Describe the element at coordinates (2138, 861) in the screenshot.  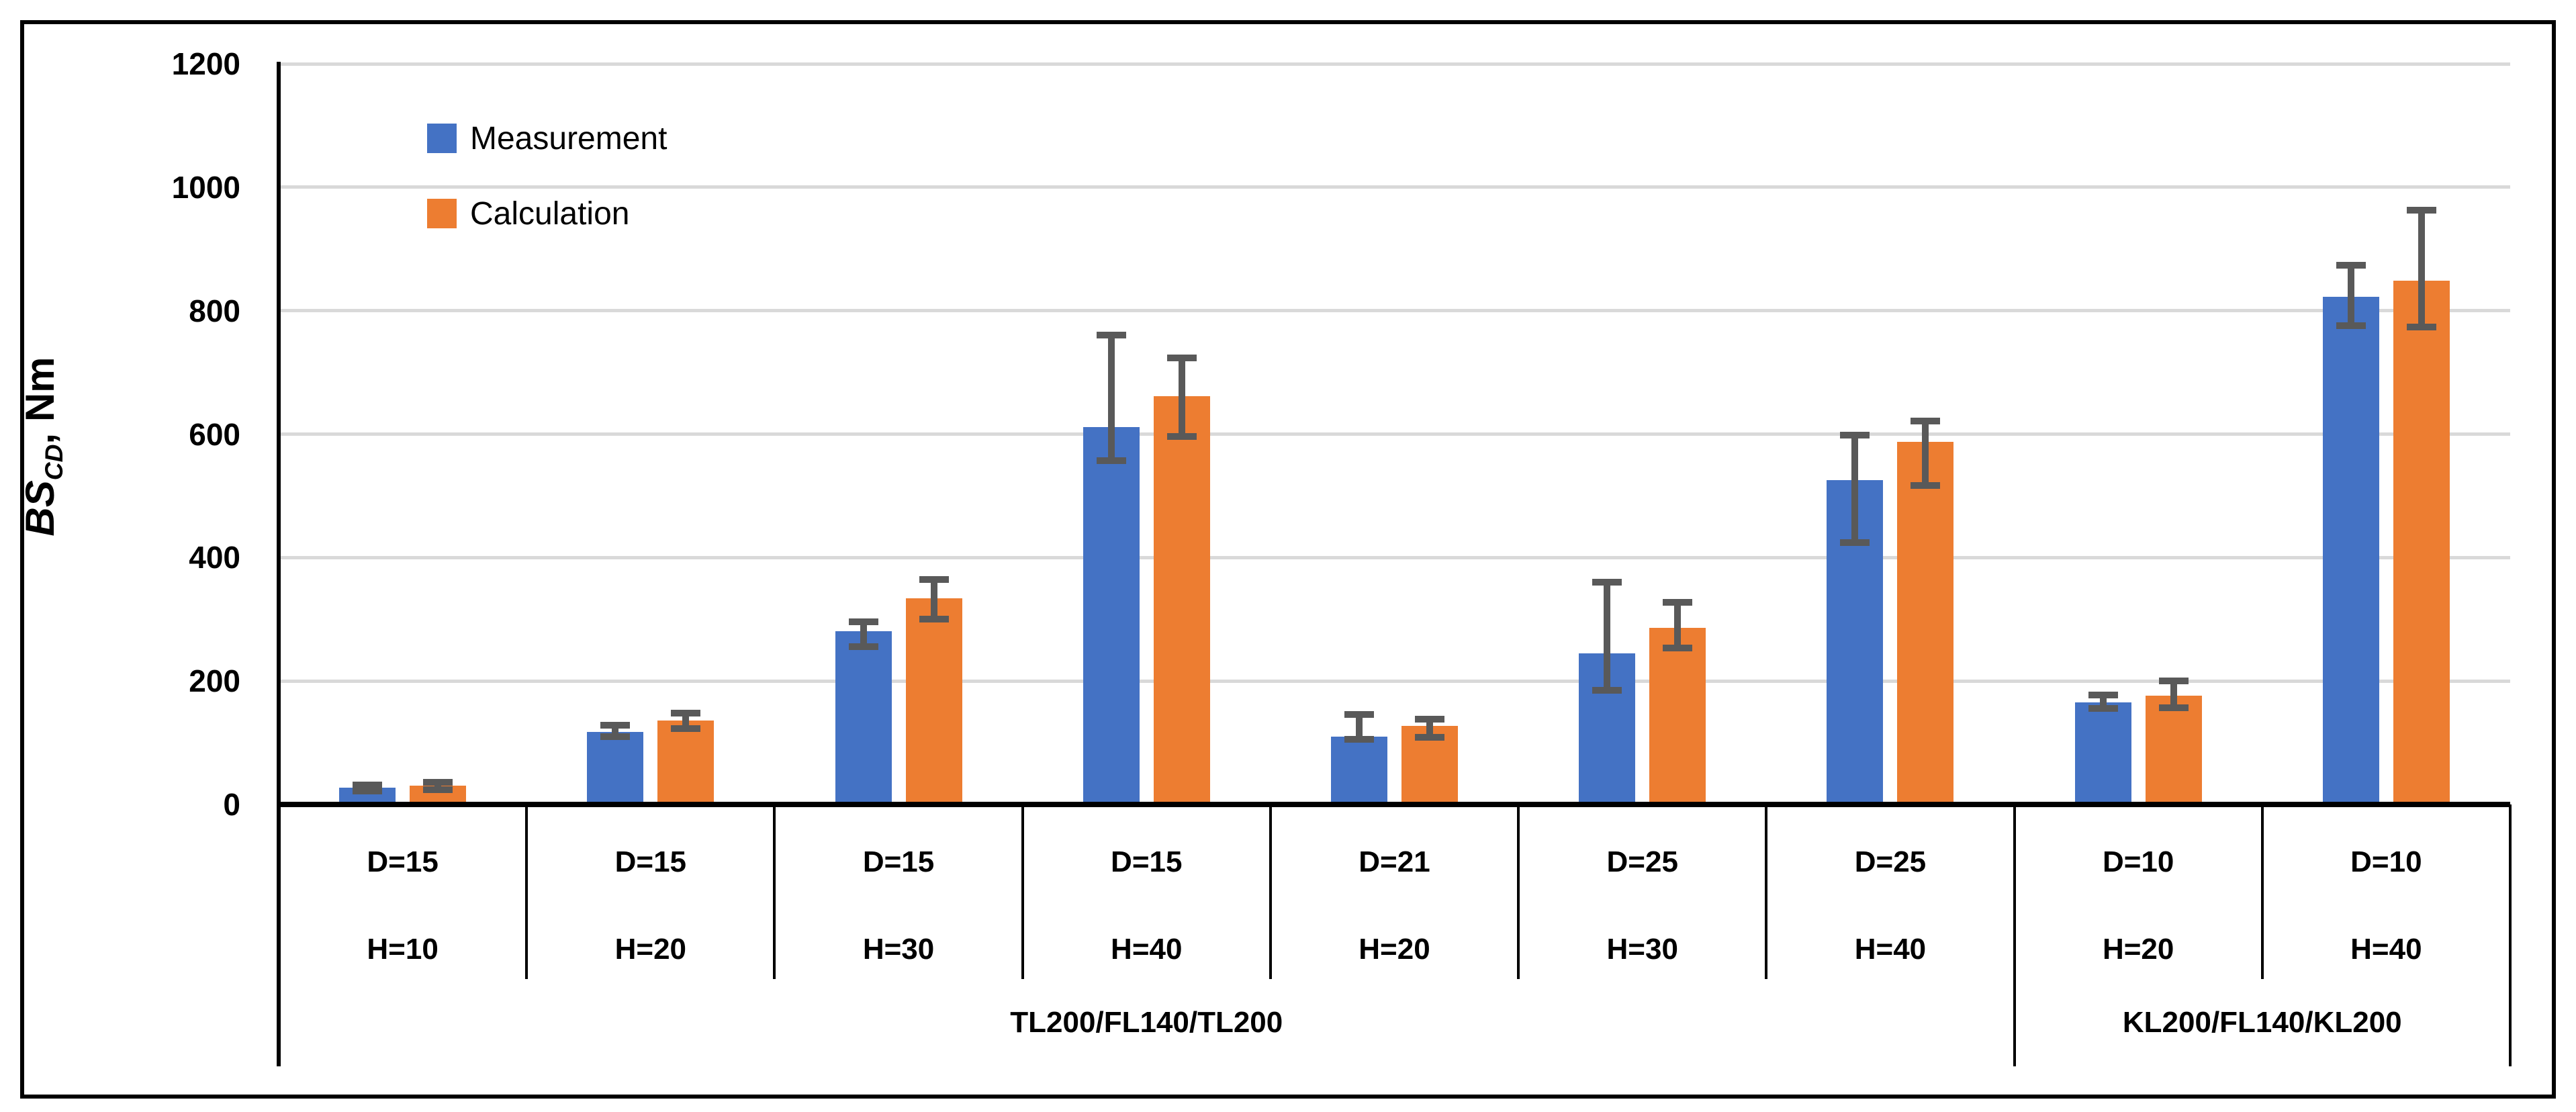
I see `category-label-line1-8: D=10` at that location.